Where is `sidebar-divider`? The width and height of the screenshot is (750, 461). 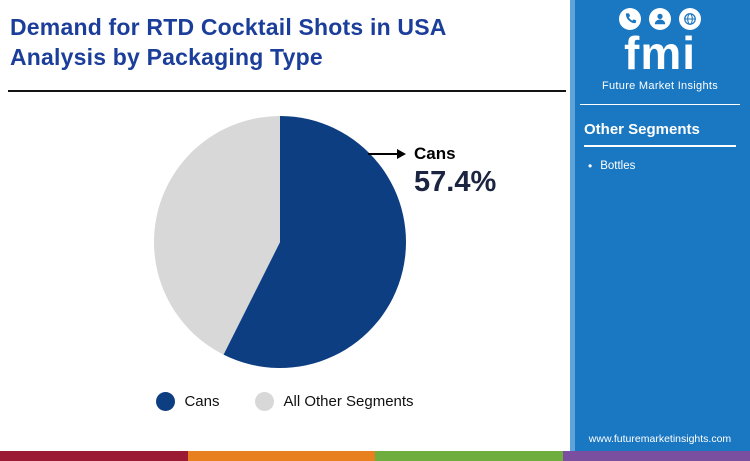 sidebar-divider is located at coordinates (660, 104).